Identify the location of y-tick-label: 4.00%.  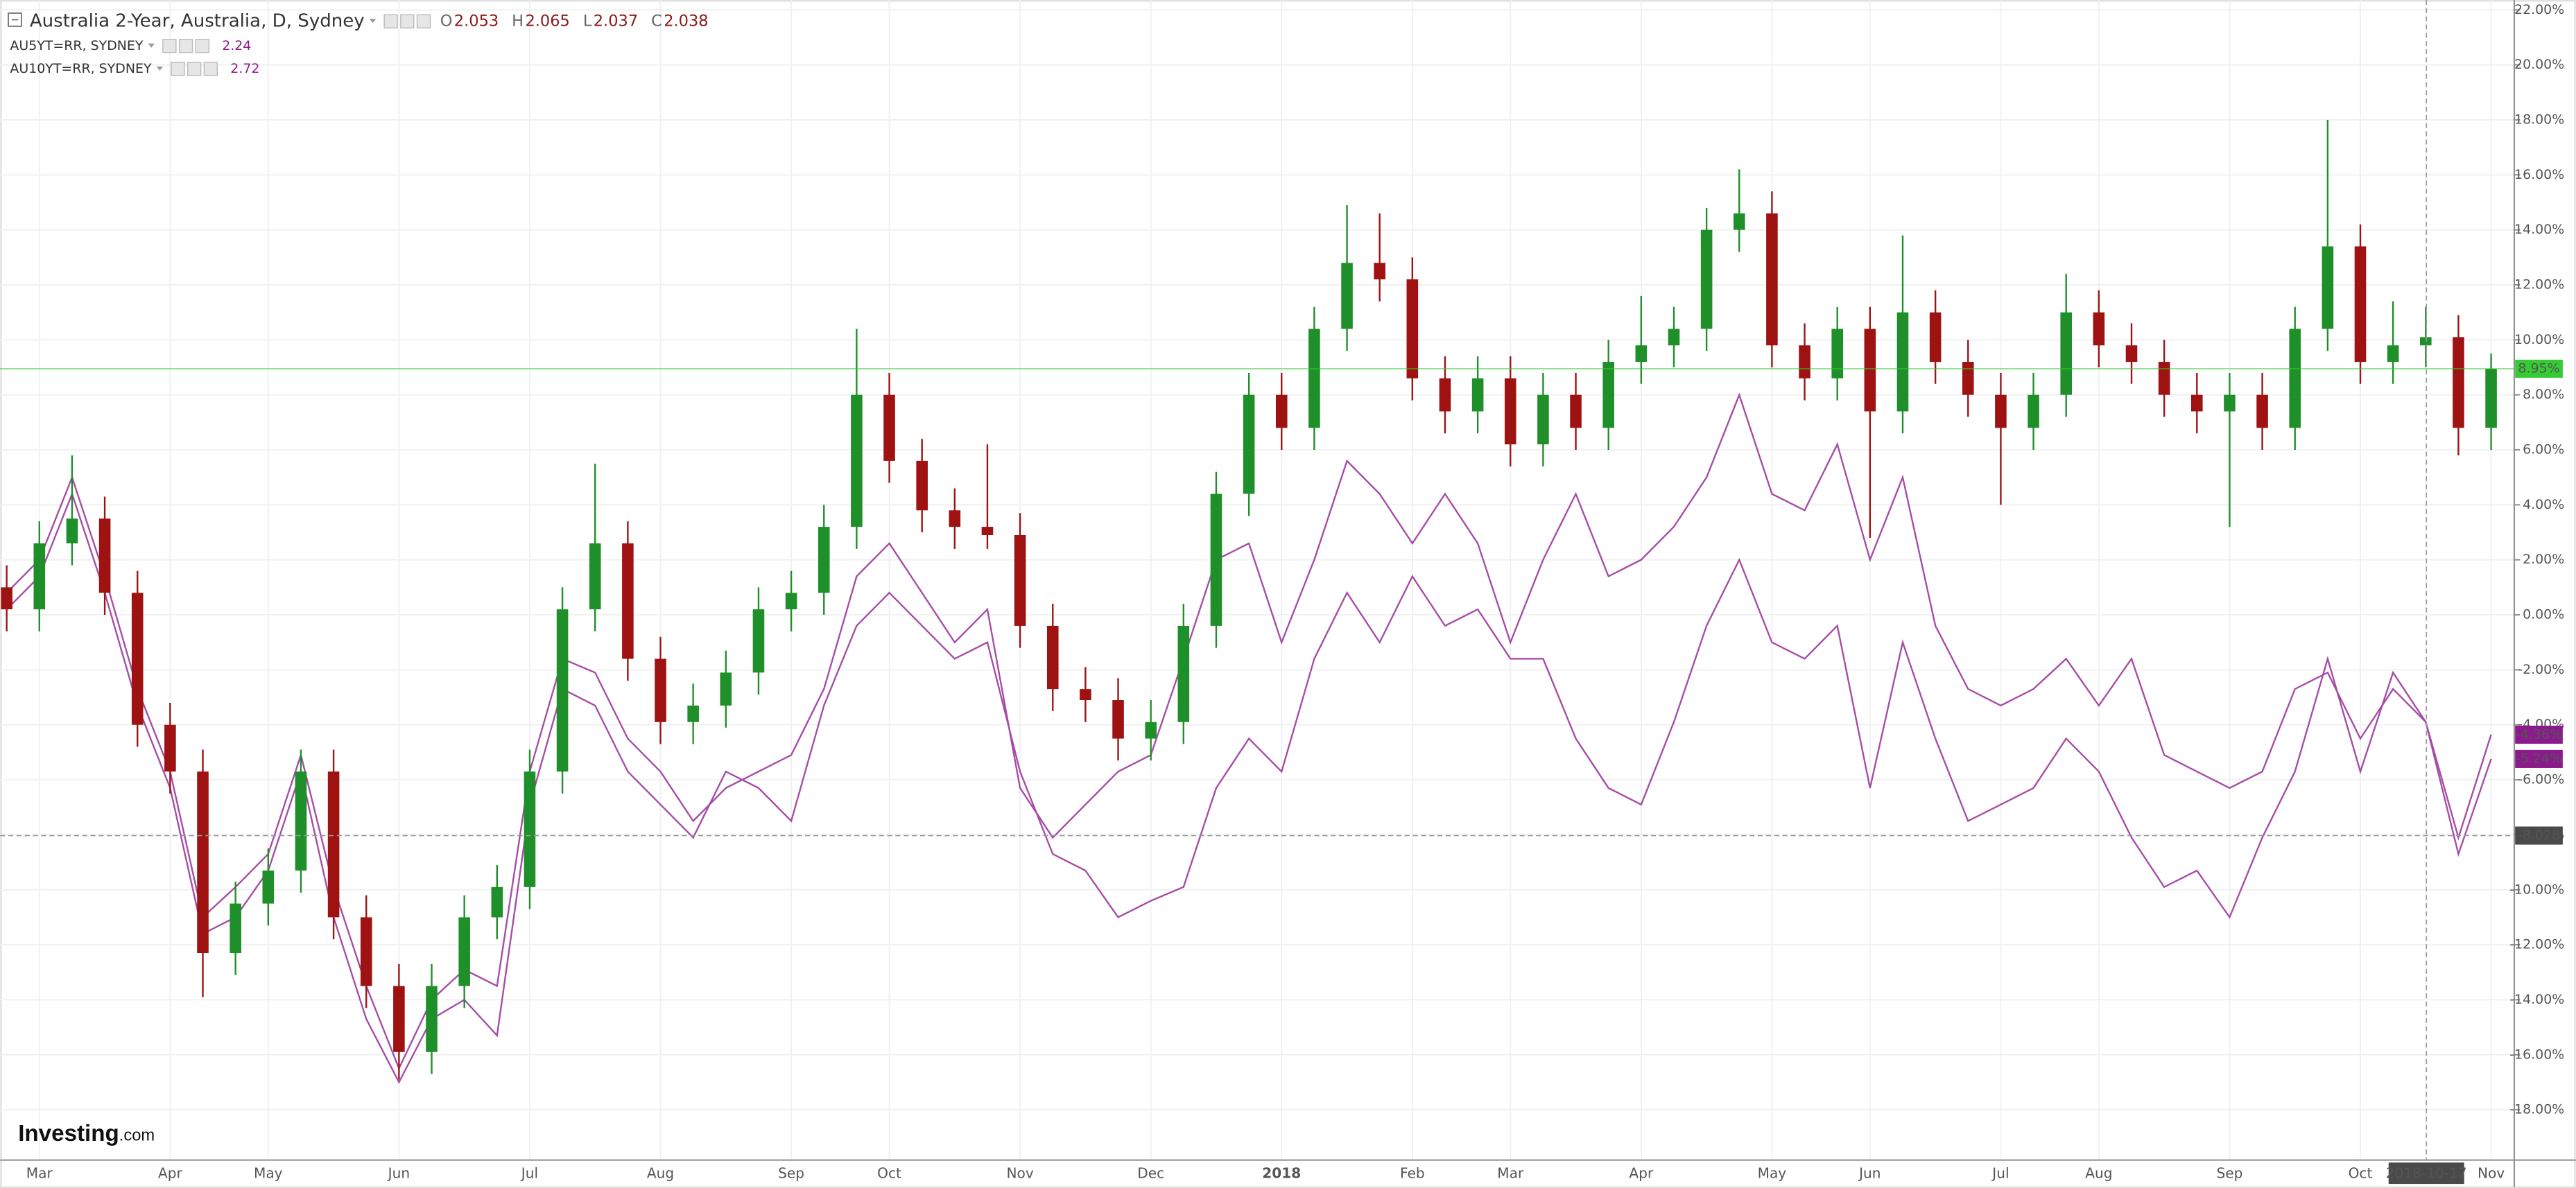
(2543, 504).